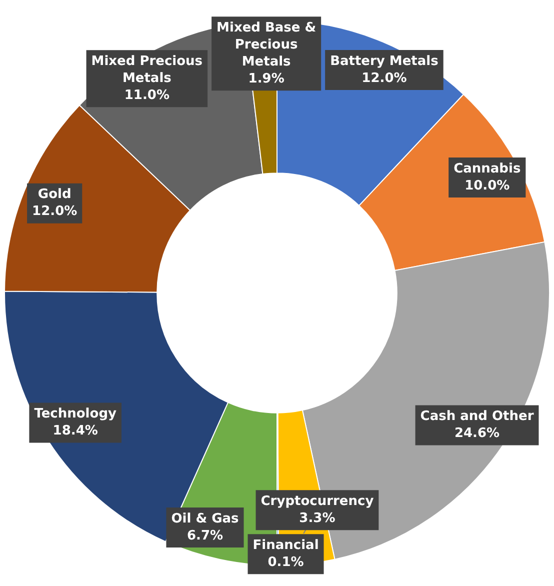 This screenshot has width=554, height=586. I want to click on data-label: 18.4%, so click(75, 431).